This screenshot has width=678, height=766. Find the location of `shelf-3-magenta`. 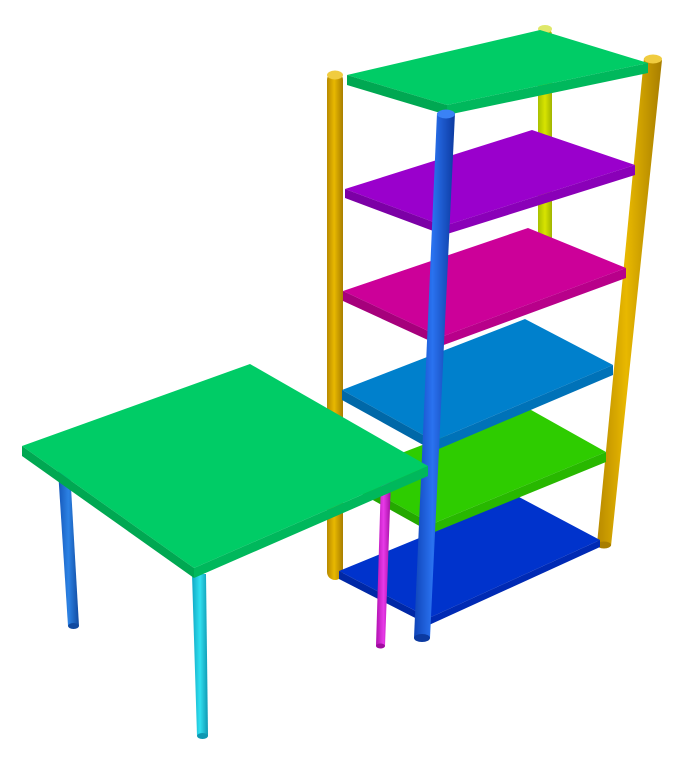

shelf-3-magenta is located at coordinates (484, 287).